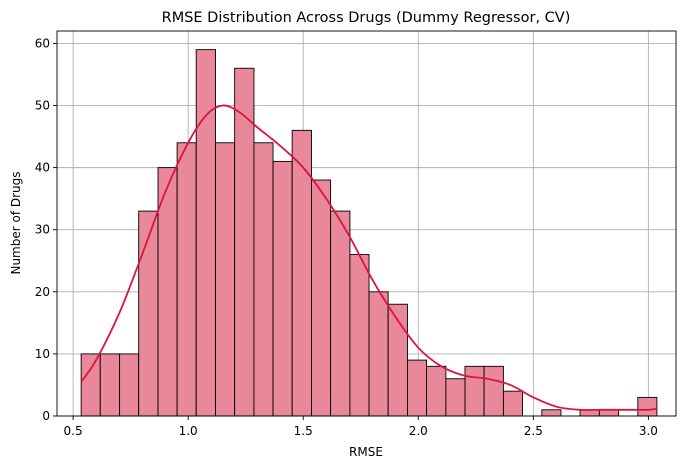 Image resolution: width=687 pixels, height=468 pixels. I want to click on x-axis-label: RMSE, so click(366, 452).